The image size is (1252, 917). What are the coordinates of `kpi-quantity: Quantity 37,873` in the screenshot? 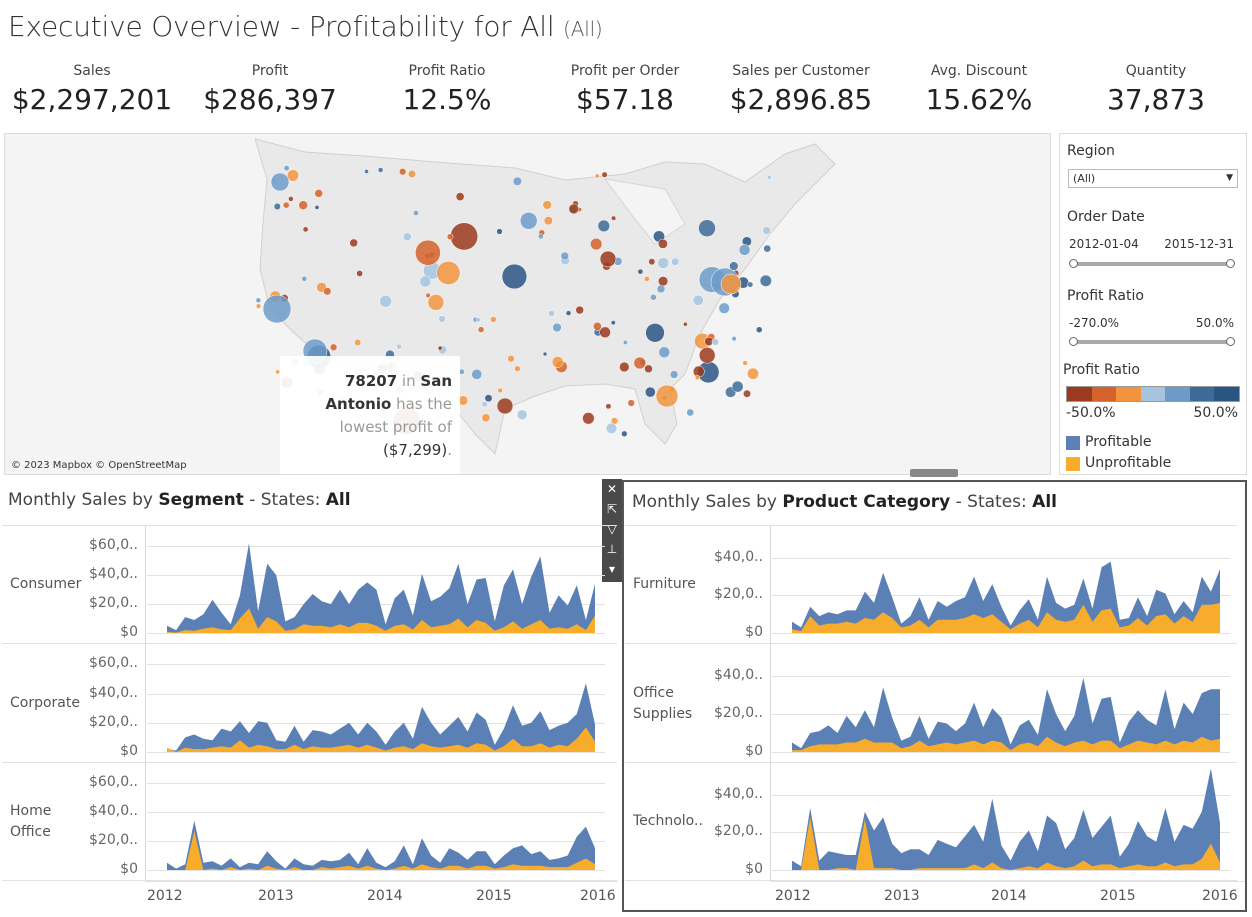 It's located at (1156, 89).